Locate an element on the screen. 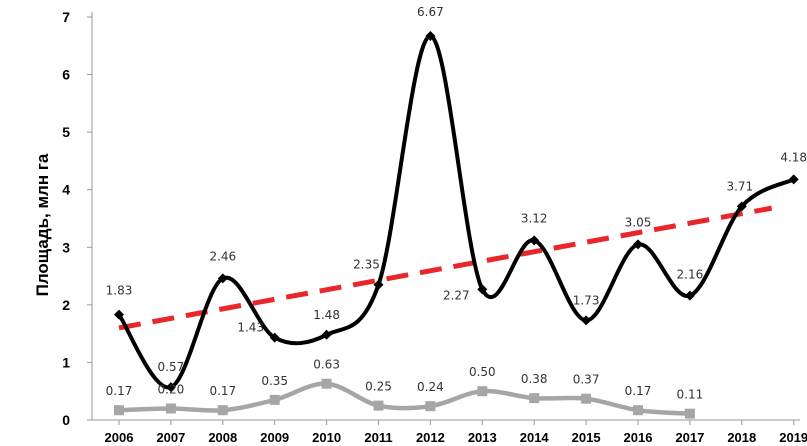  x-tick-label: 2006 is located at coordinates (119, 437).